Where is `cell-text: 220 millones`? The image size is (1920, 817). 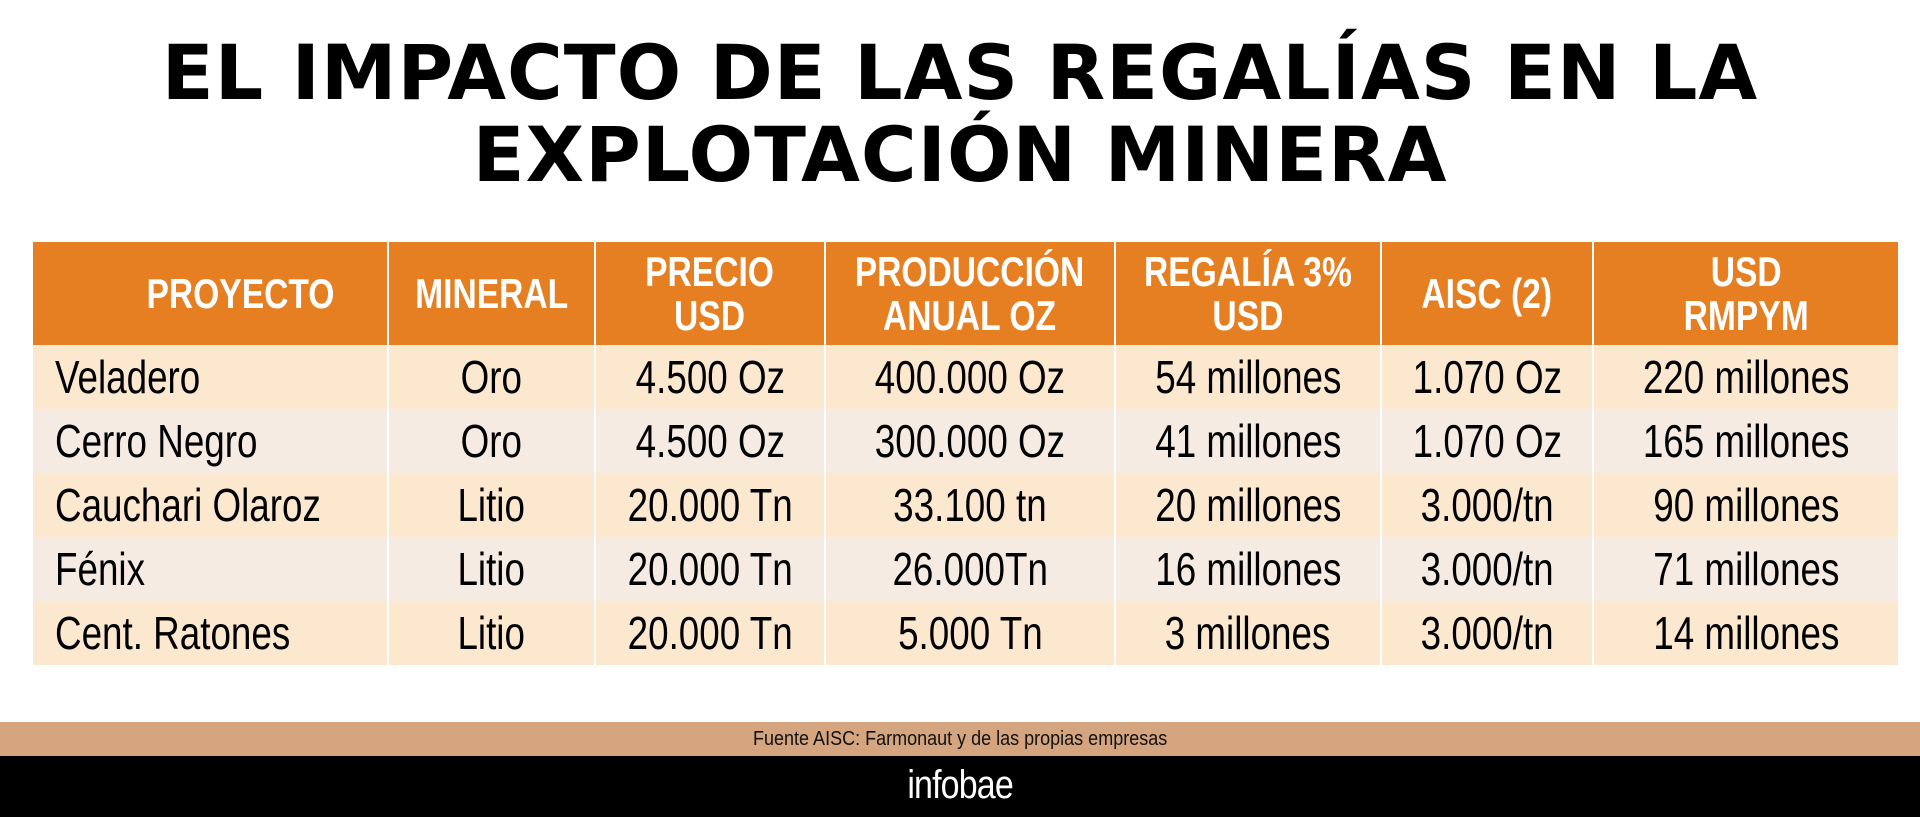
cell-text: 220 millones is located at coordinates (1746, 377).